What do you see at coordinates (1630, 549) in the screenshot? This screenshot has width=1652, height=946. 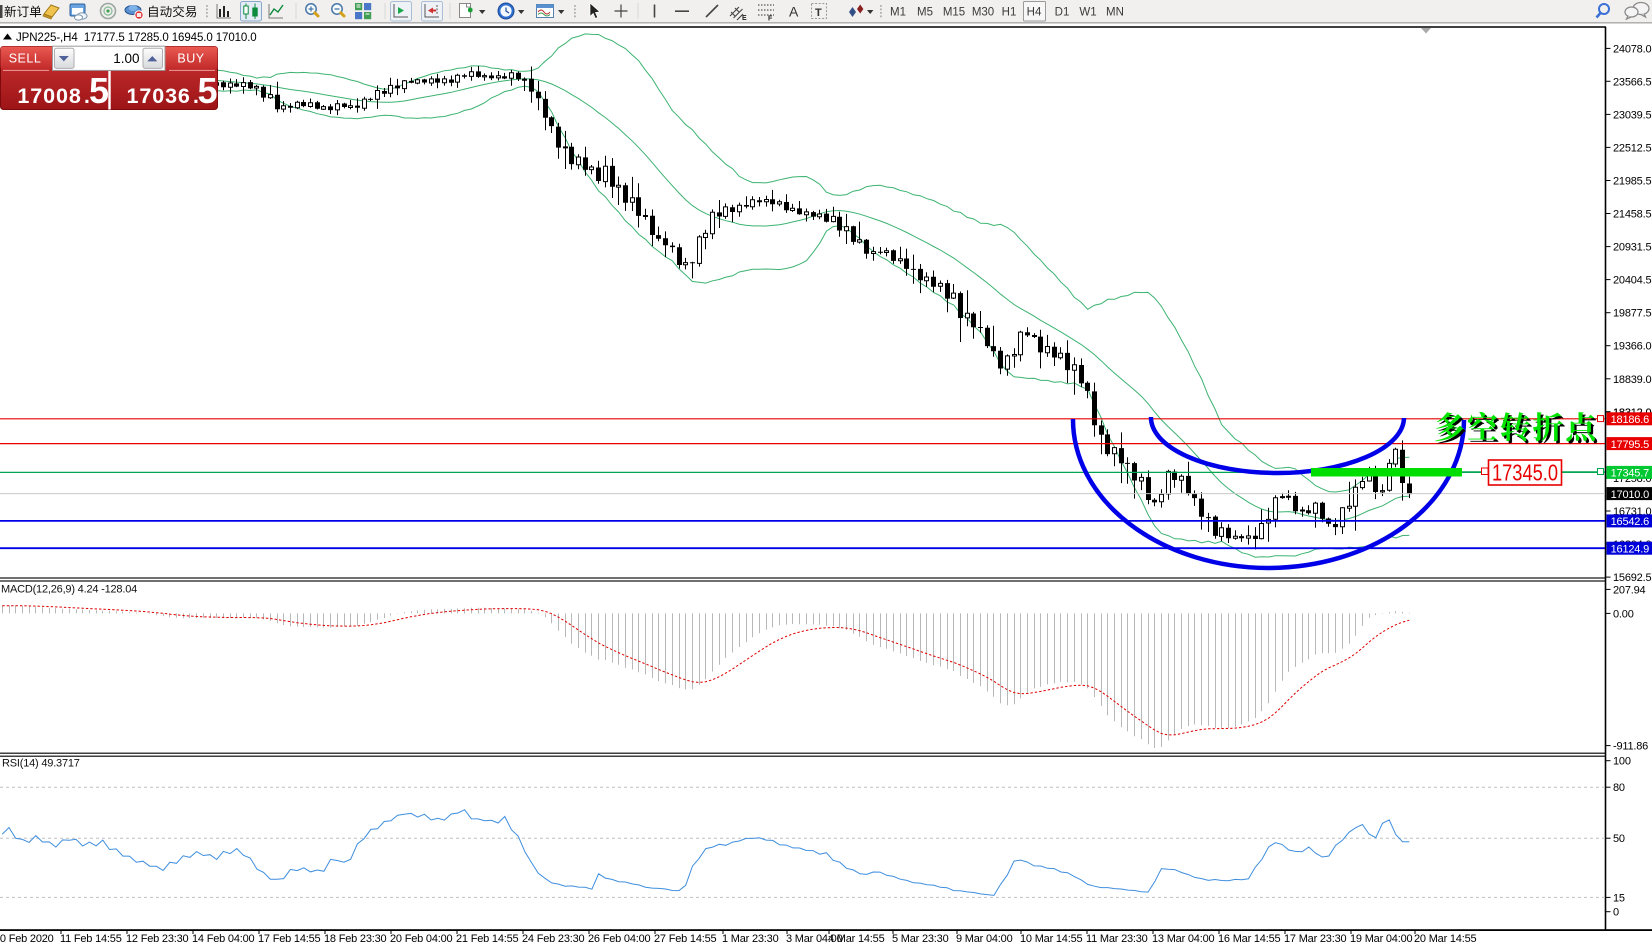 I see `svg-text: 16124.9` at bounding box center [1630, 549].